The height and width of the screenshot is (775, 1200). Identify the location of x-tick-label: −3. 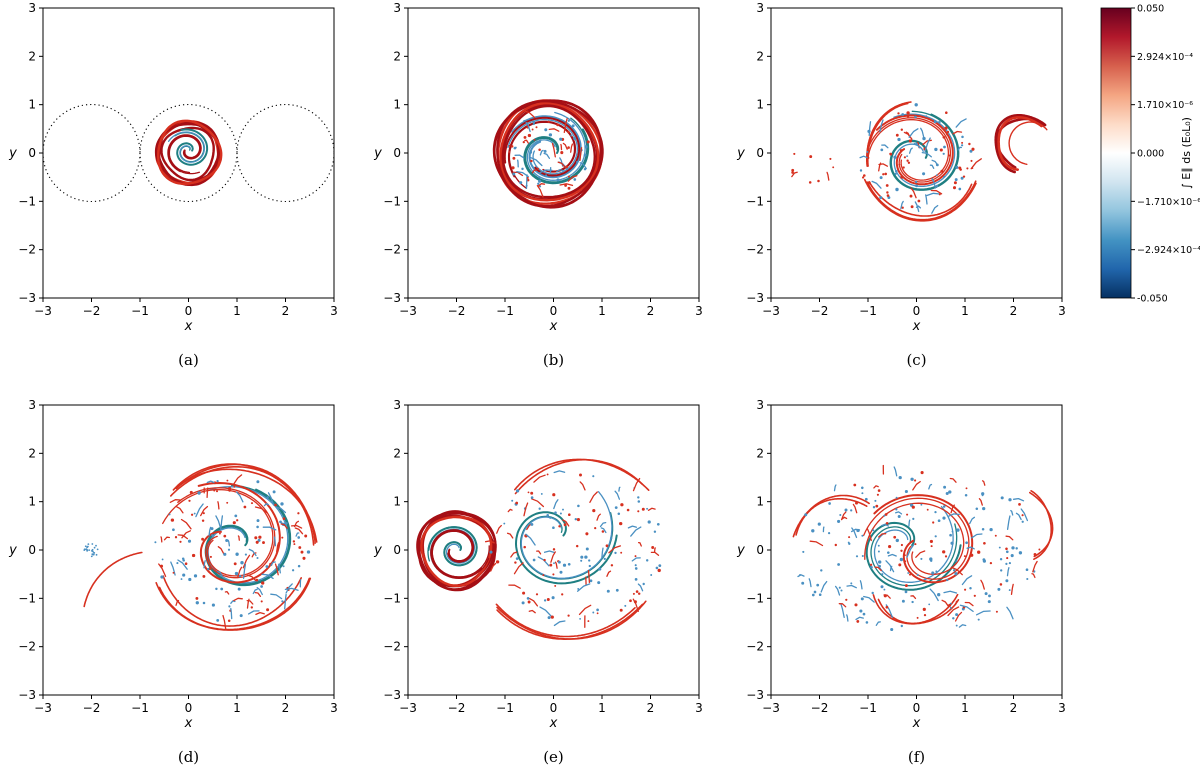
(408, 708).